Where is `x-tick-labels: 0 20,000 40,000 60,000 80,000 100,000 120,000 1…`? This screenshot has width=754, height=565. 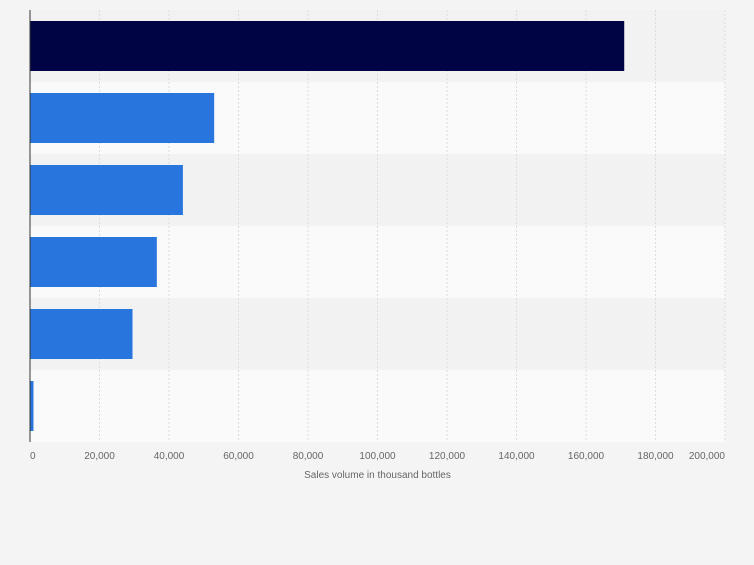
x-tick-labels: 0 20,000 40,000 60,000 80,000 100,000 120,000 1… is located at coordinates (377, 456).